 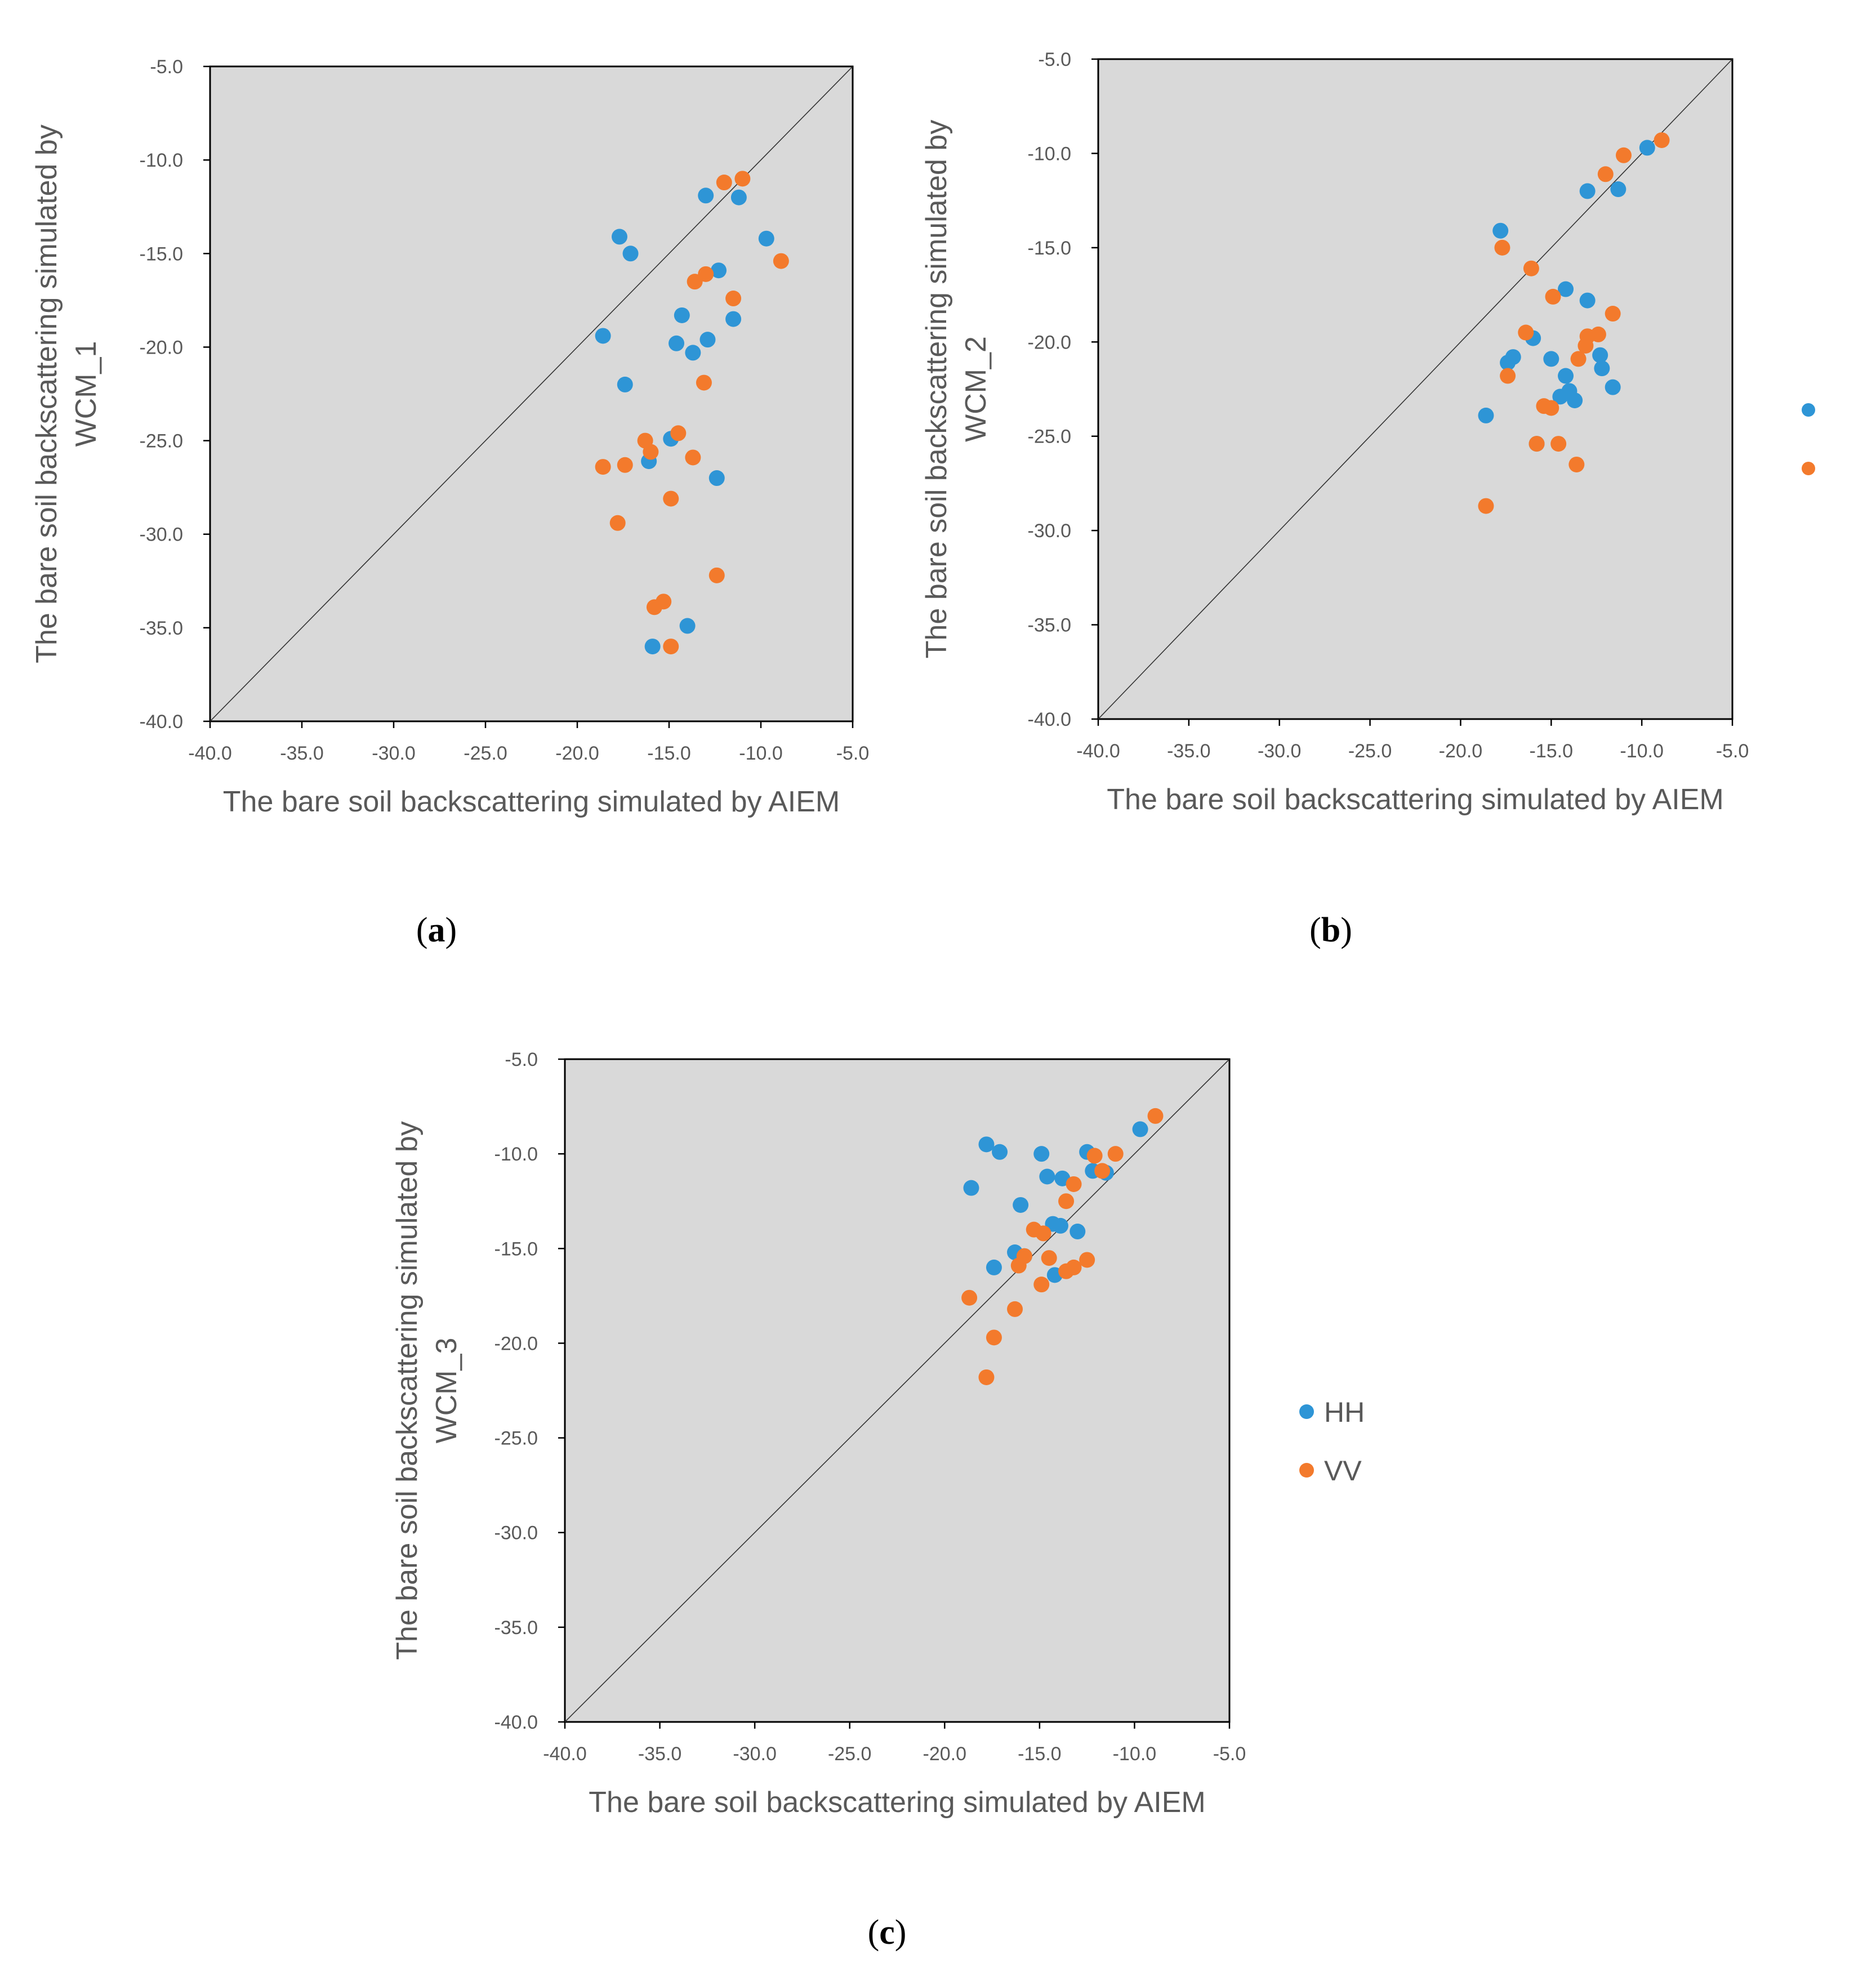 I want to click on y-tick-label: -30.0, so click(x=162, y=535).